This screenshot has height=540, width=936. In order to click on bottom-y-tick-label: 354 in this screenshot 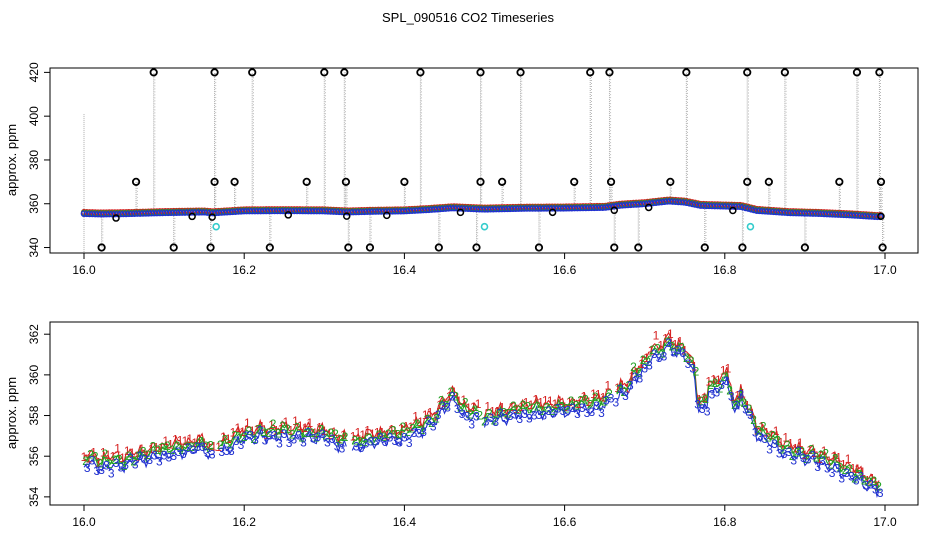, I will do `click(34, 497)`.